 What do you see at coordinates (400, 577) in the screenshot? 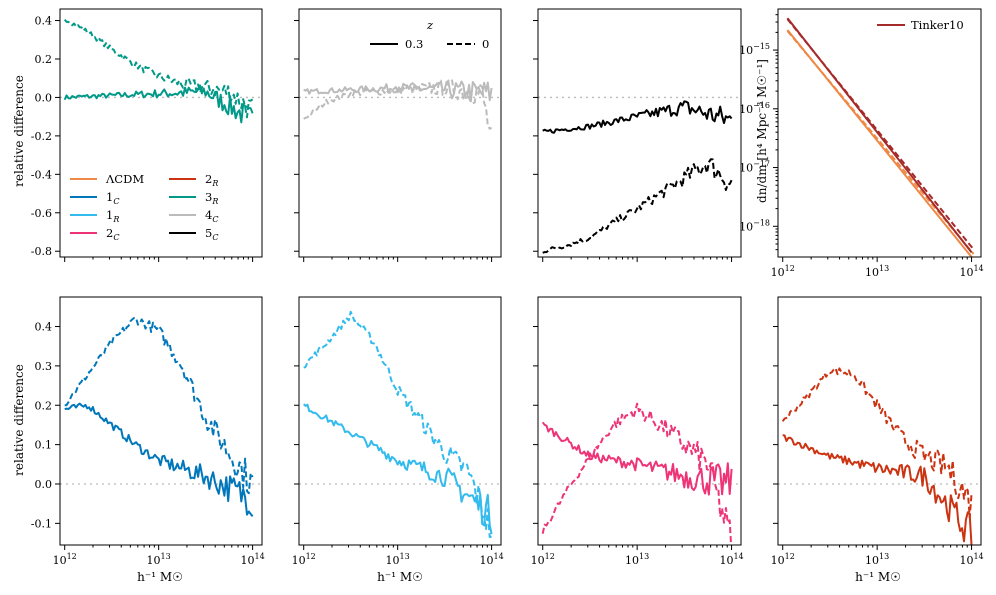
I see `xlabel-bottom-2: h⁻¹ M☉` at bounding box center [400, 577].